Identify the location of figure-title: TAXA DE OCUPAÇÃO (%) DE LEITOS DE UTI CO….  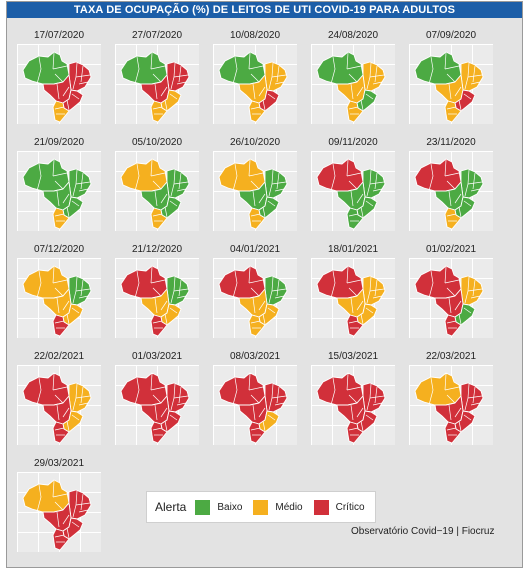
(264, 10).